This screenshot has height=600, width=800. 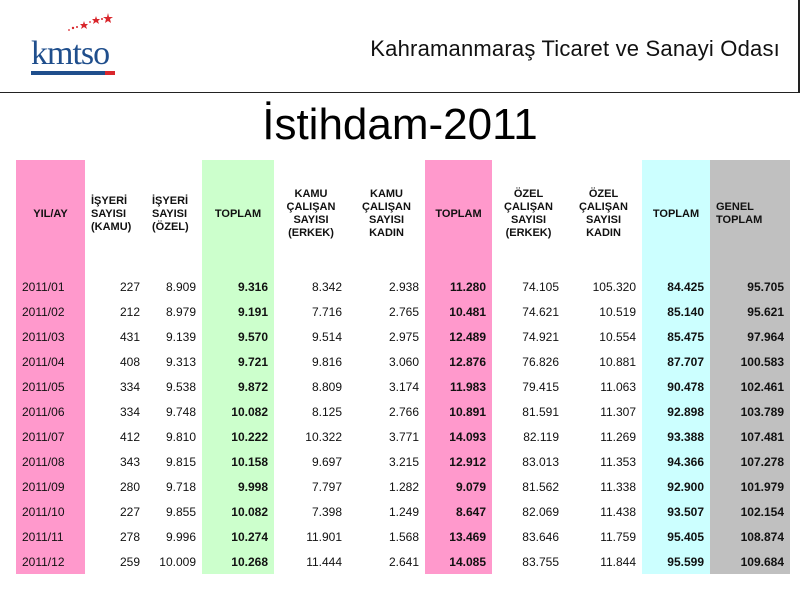 I want to click on table-cell: 10.158, so click(x=238, y=461).